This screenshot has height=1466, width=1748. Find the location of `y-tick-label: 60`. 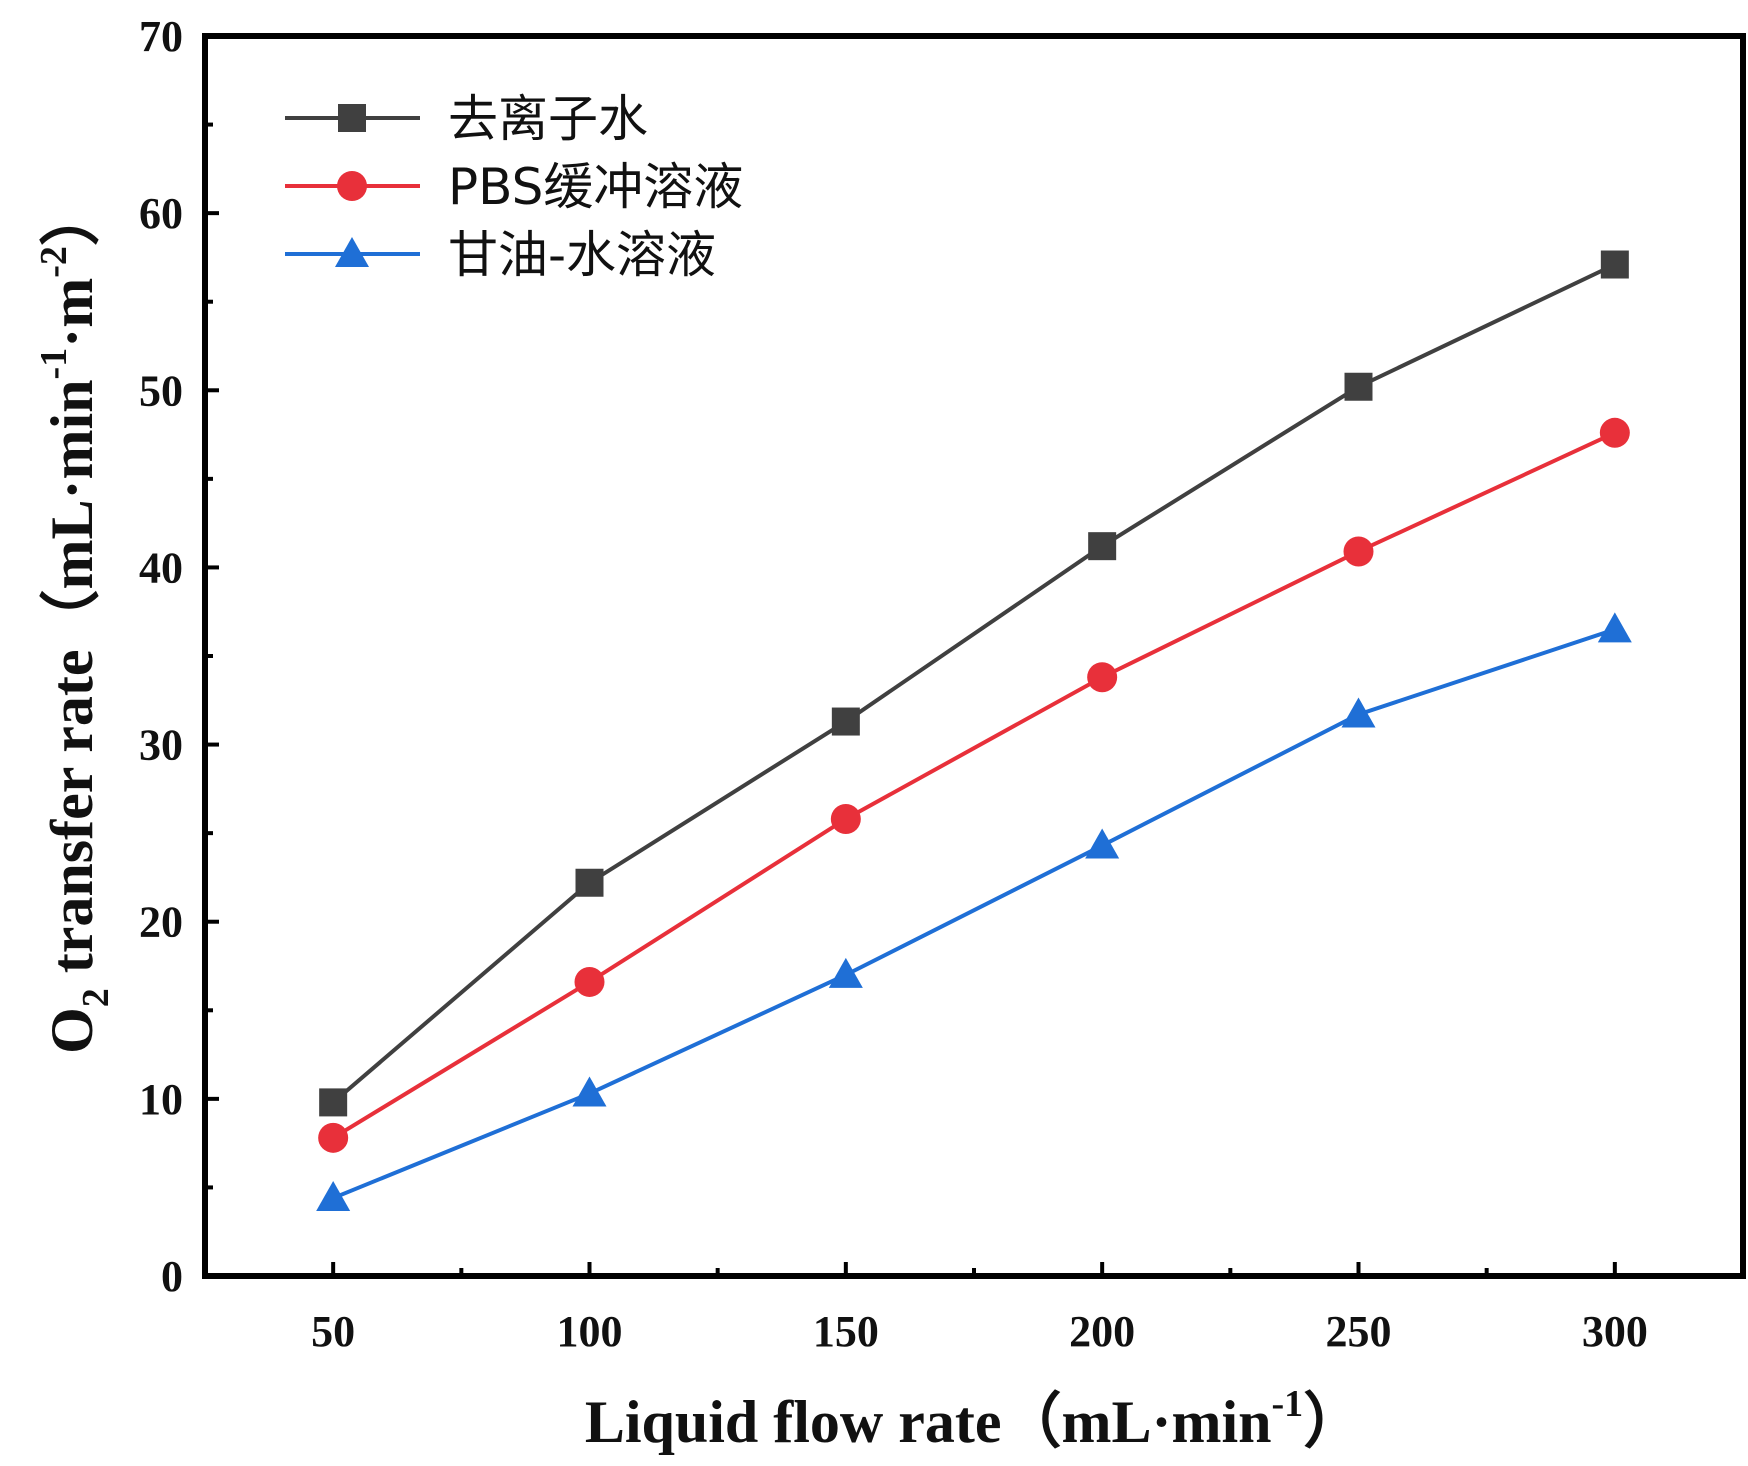

y-tick-label: 60 is located at coordinates (161, 213).